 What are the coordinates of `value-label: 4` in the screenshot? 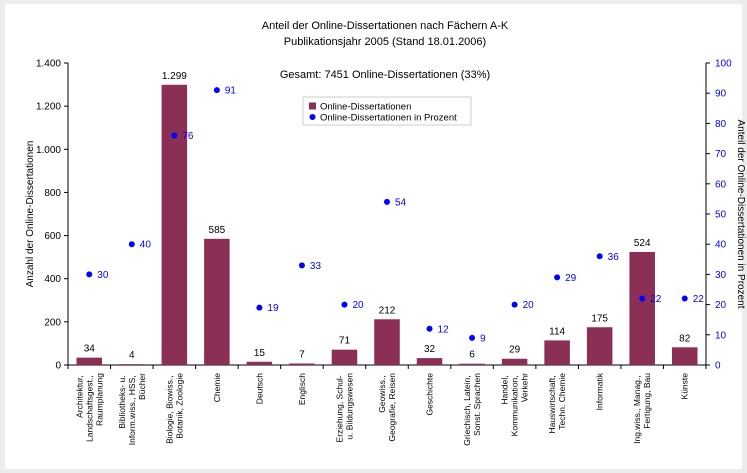 It's located at (132, 355).